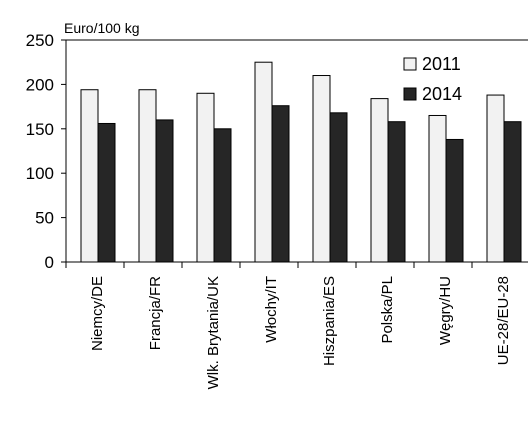 This screenshot has height=448, width=528. I want to click on legend-label-2011: 2011, so click(441, 64).